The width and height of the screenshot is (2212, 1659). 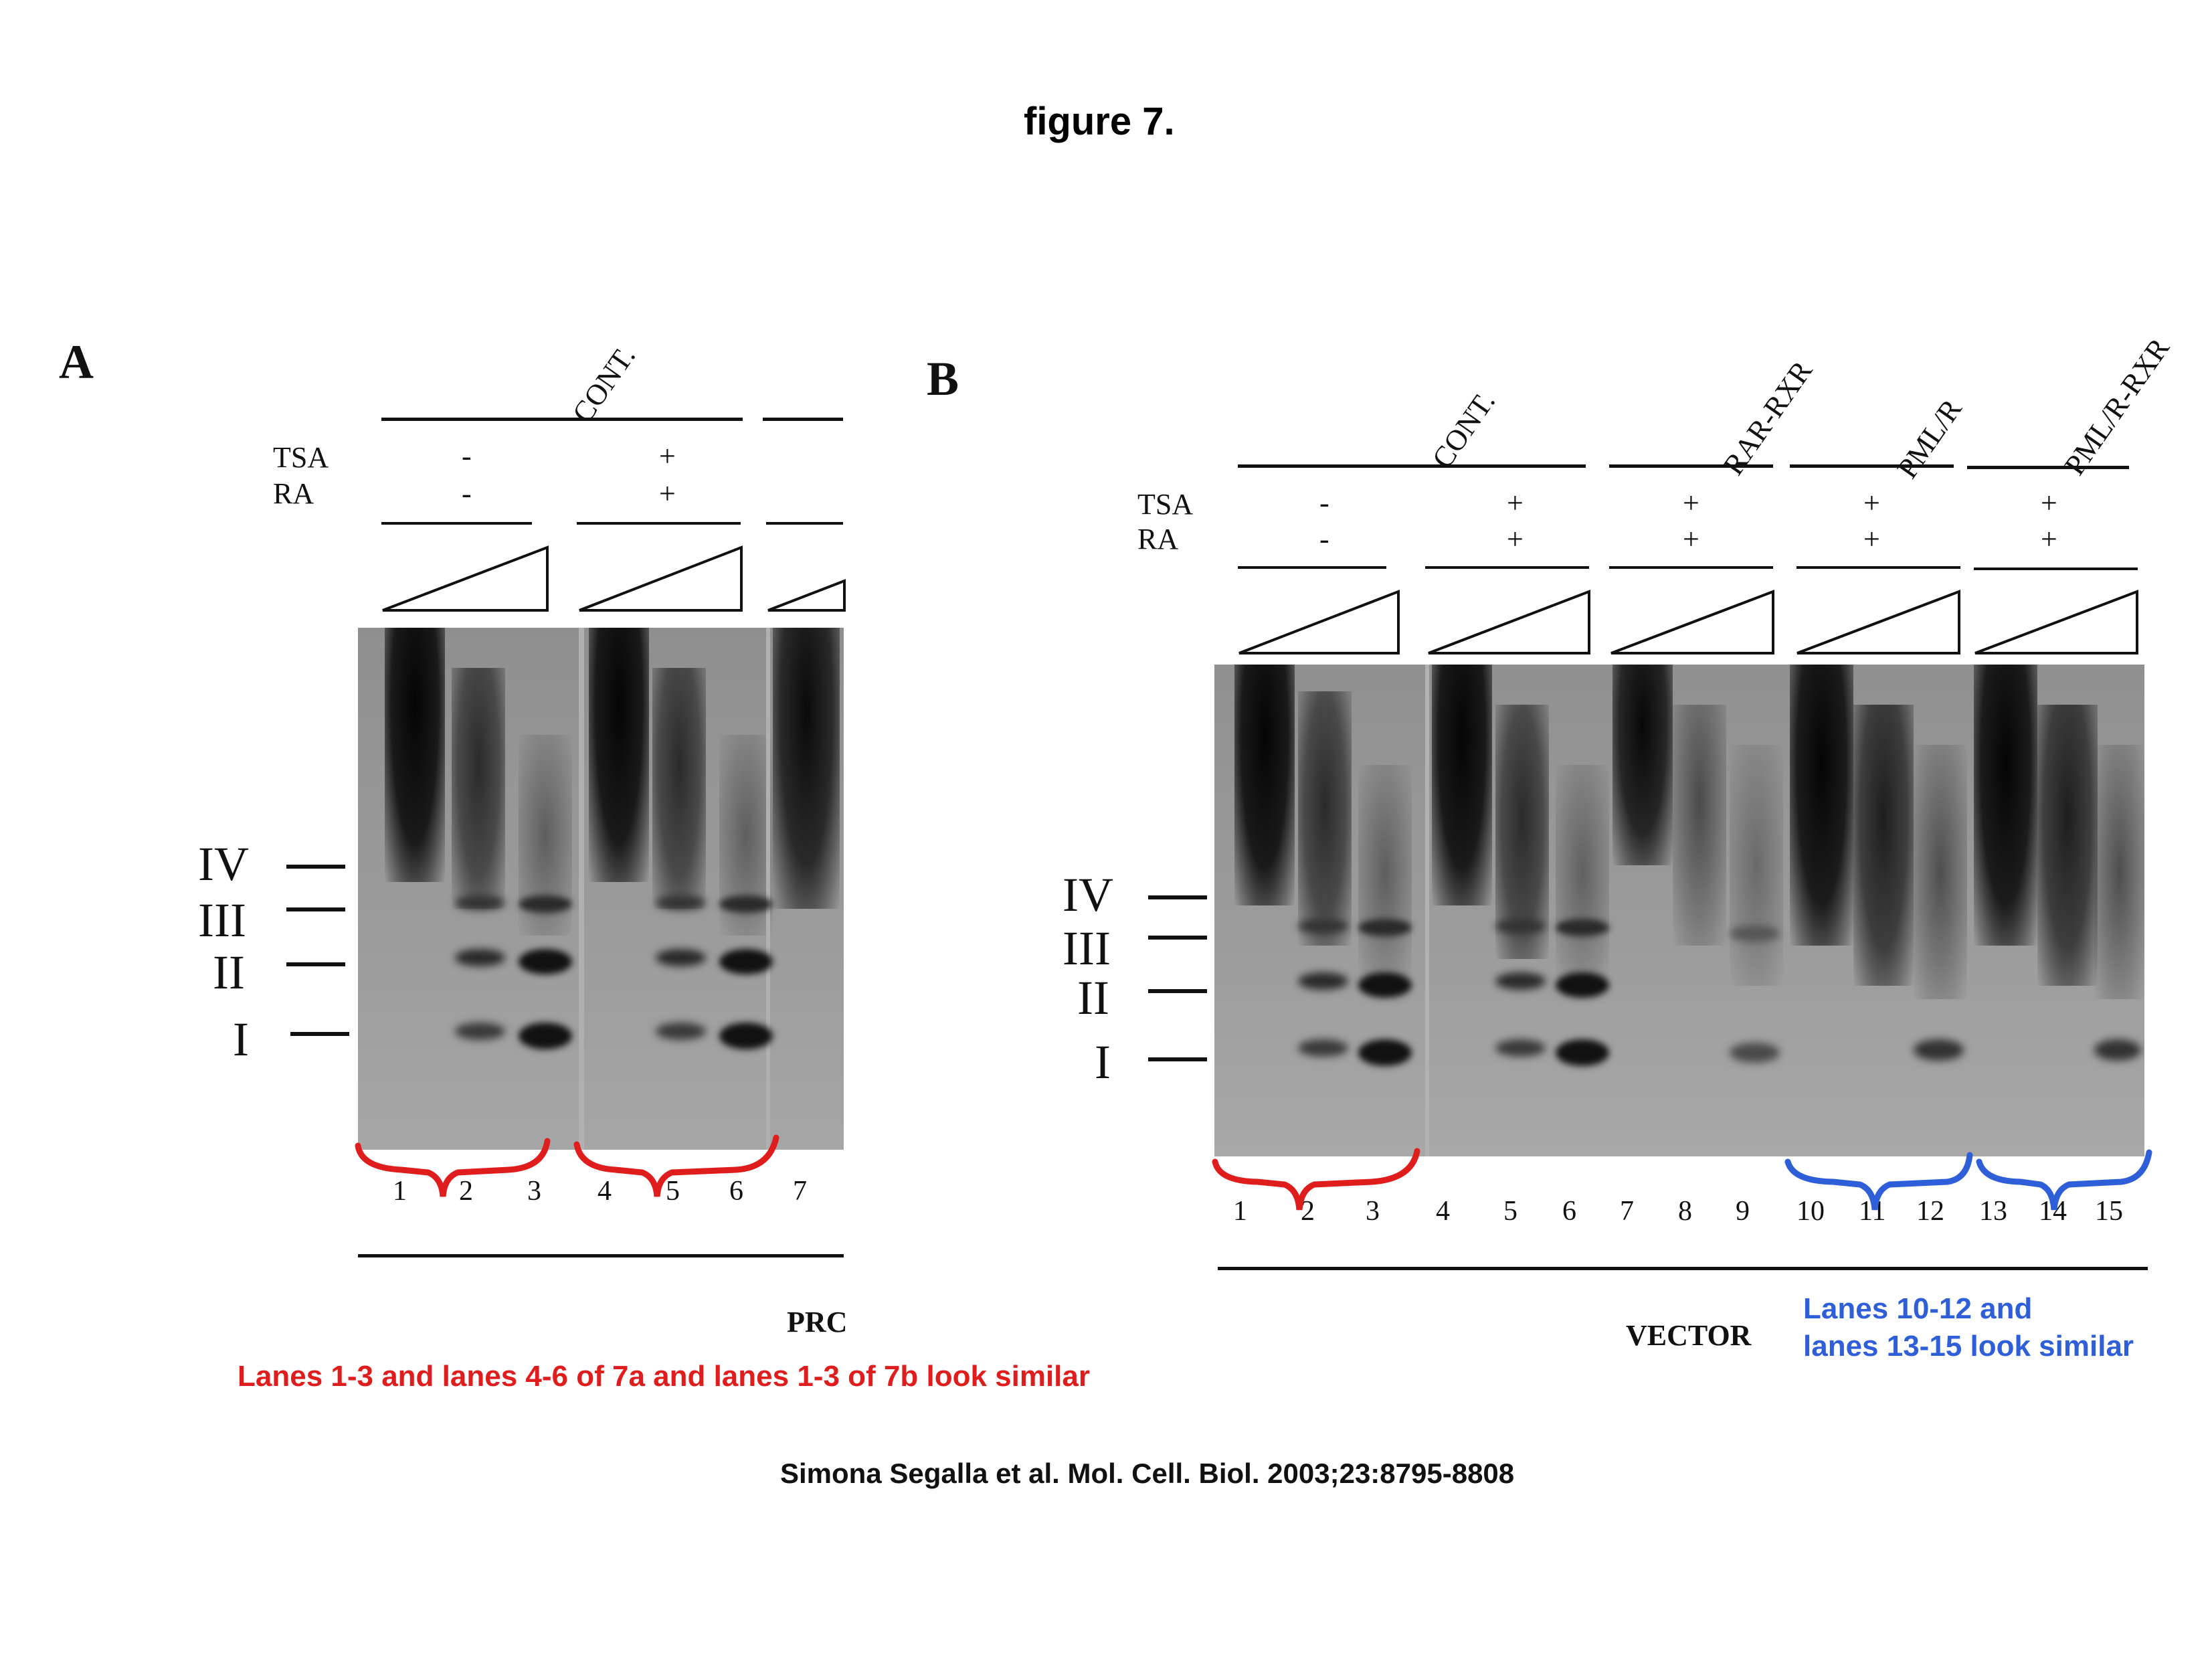 What do you see at coordinates (800, 1191) in the screenshot?
I see `panel-a-lane: 7` at bounding box center [800, 1191].